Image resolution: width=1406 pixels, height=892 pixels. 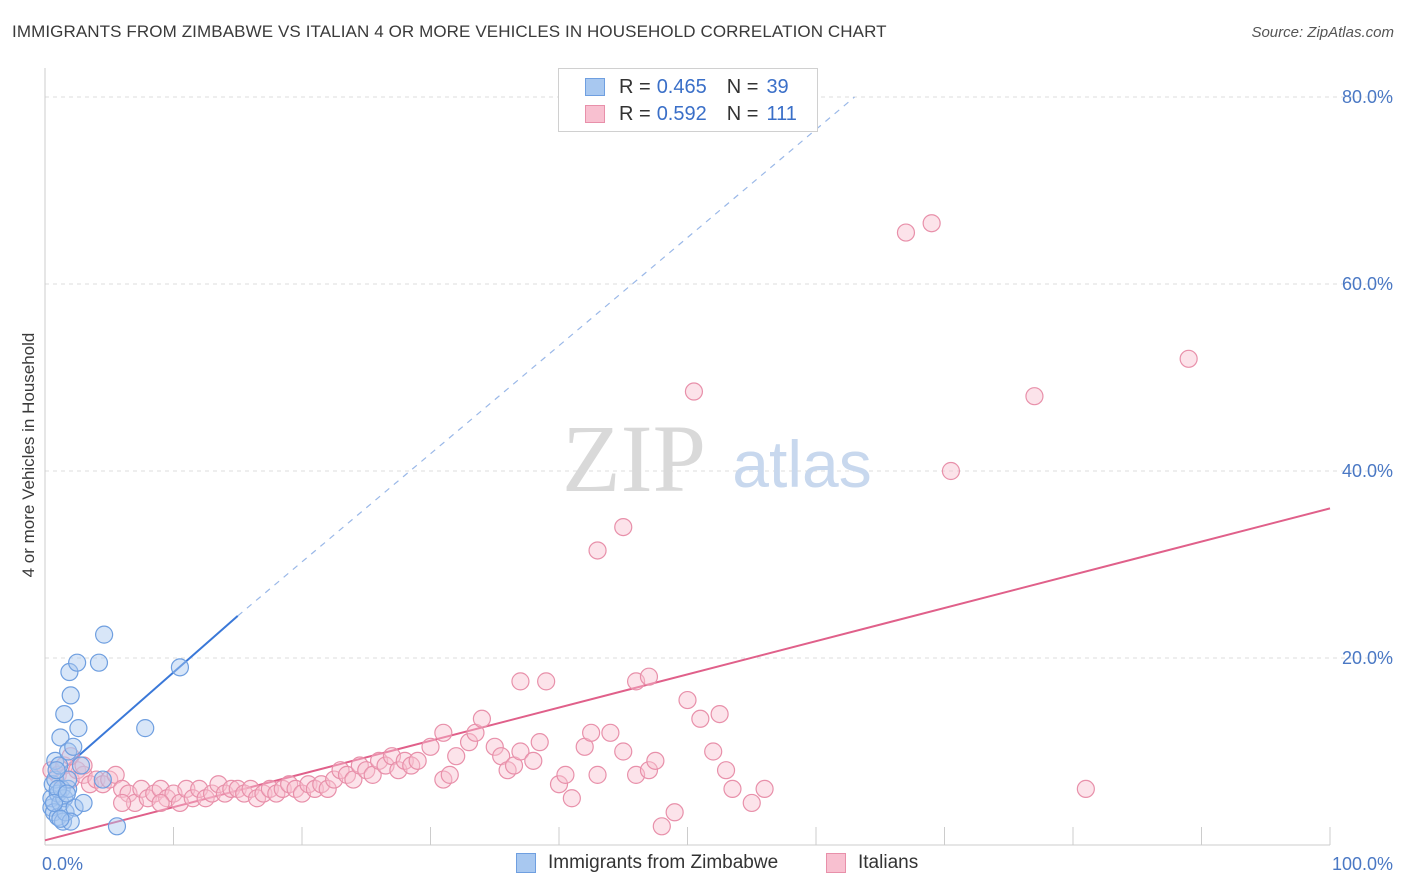 I want to click on y-tick-label: 60.0%, so click(x=1367, y=284).